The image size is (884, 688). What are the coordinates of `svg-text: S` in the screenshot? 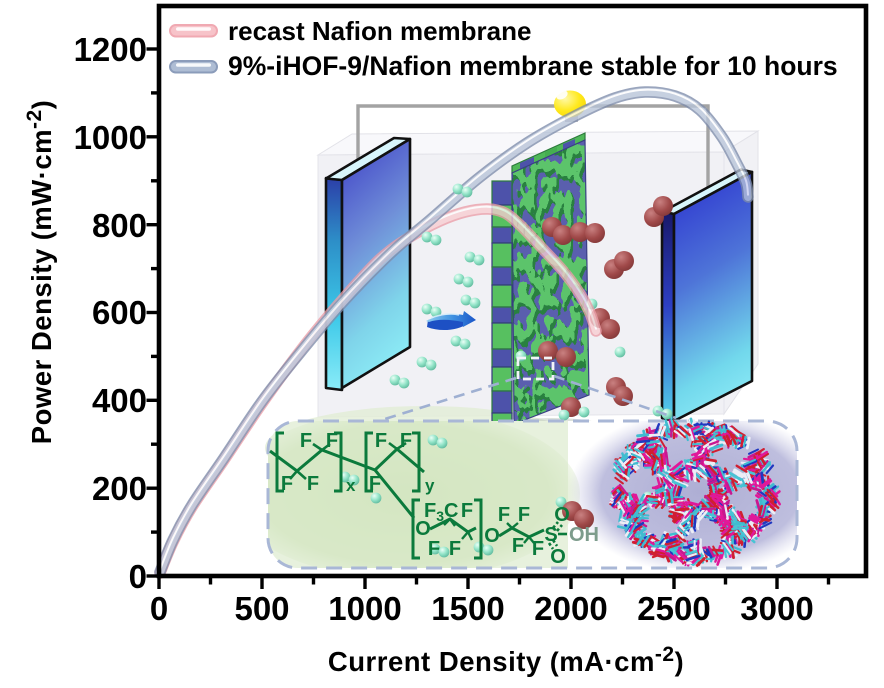 It's located at (550, 535).